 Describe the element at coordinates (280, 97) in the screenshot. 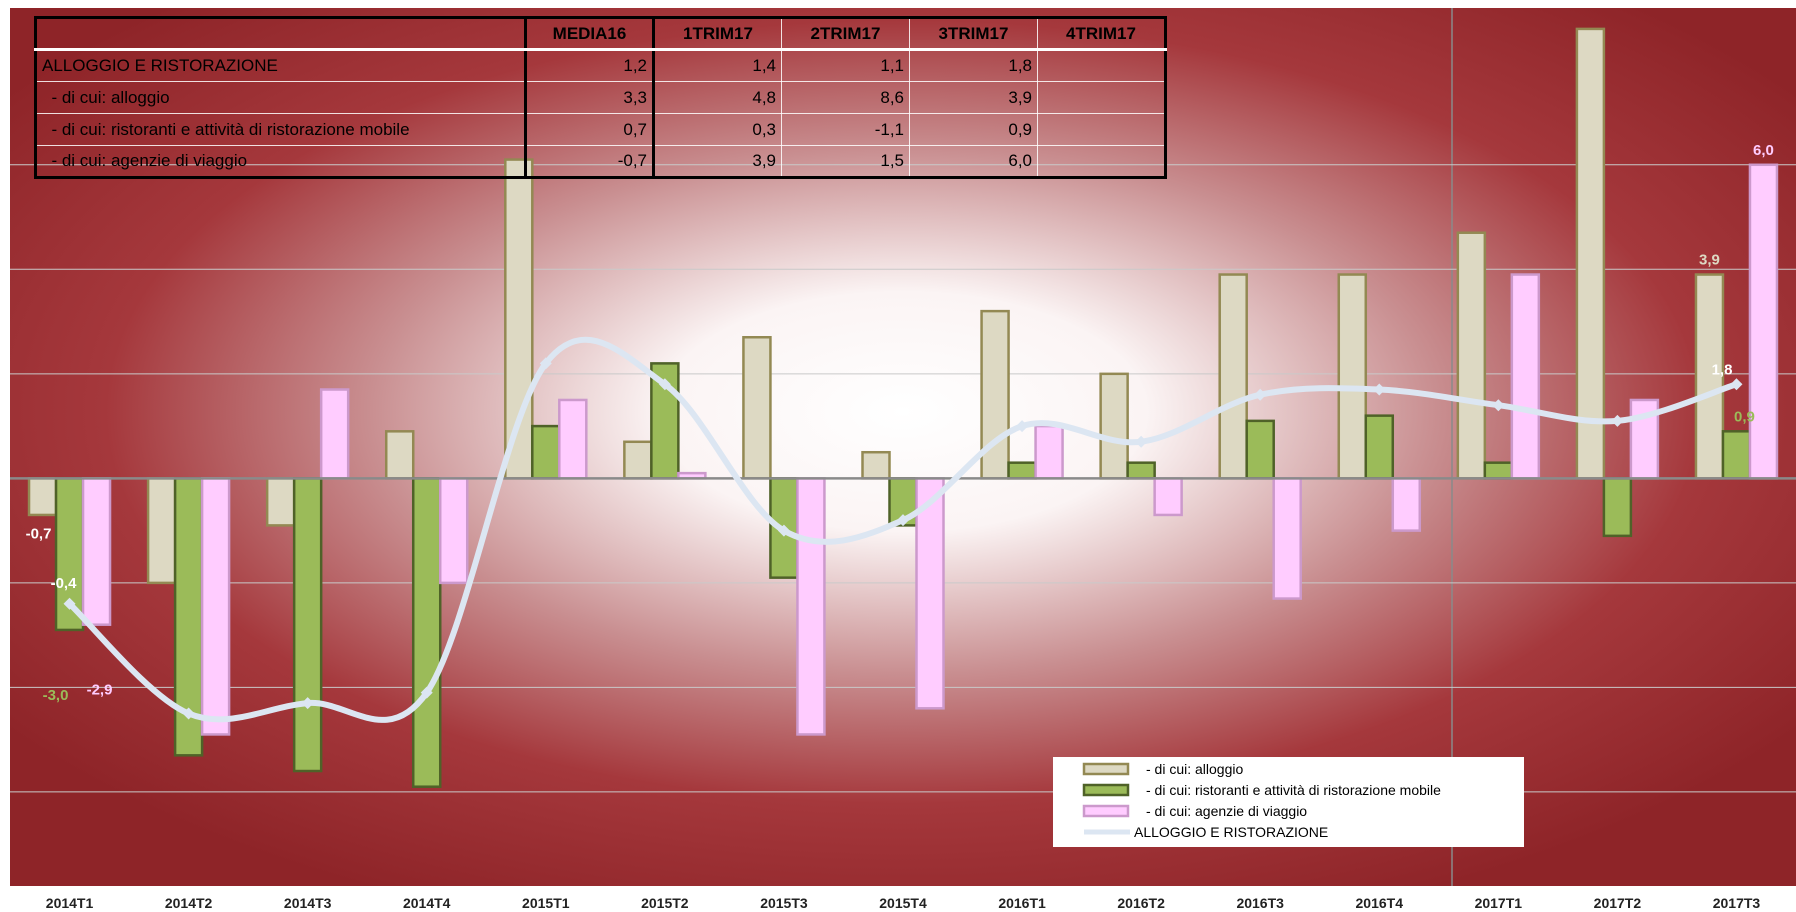

I see `row-label: - di cui: alloggio` at that location.